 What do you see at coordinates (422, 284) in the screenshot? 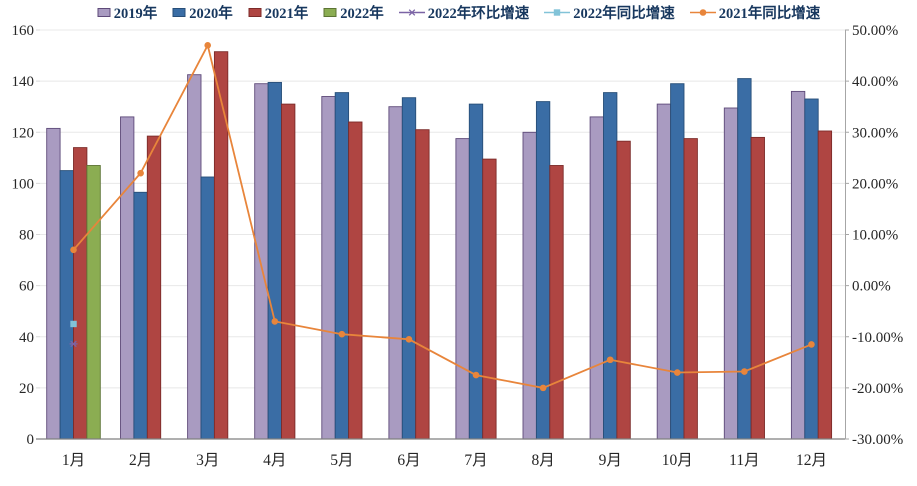
I see `bar-2021年-6月` at bounding box center [422, 284].